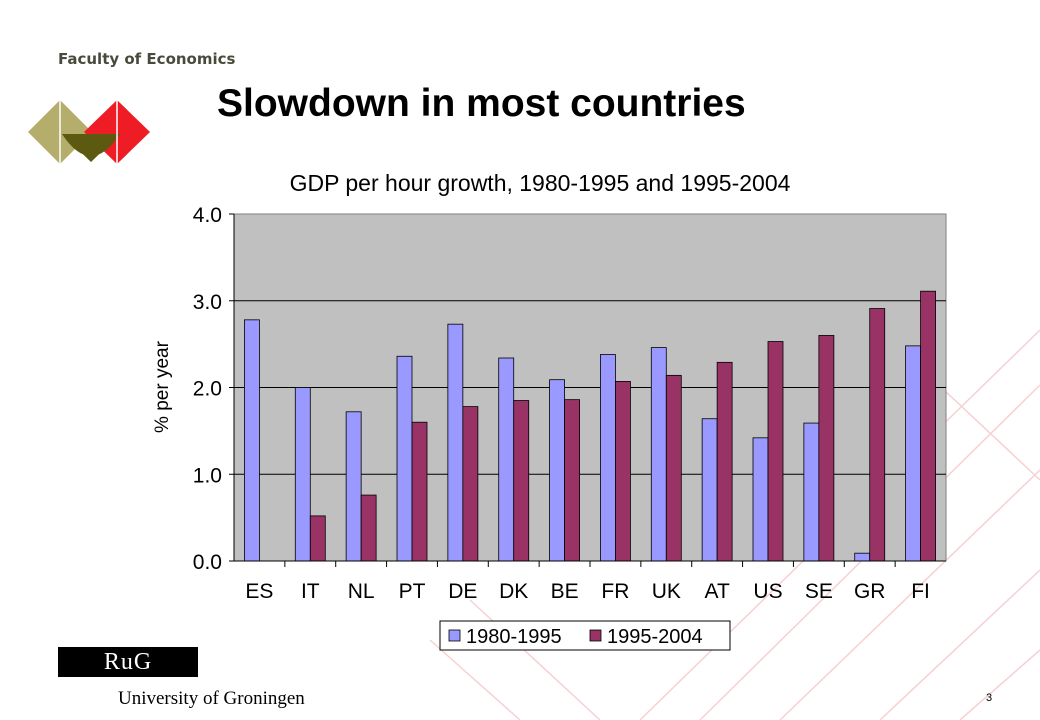 This screenshot has height=720, width=1040. What do you see at coordinates (920, 591) in the screenshot?
I see `x-tick-label-fi: FI` at bounding box center [920, 591].